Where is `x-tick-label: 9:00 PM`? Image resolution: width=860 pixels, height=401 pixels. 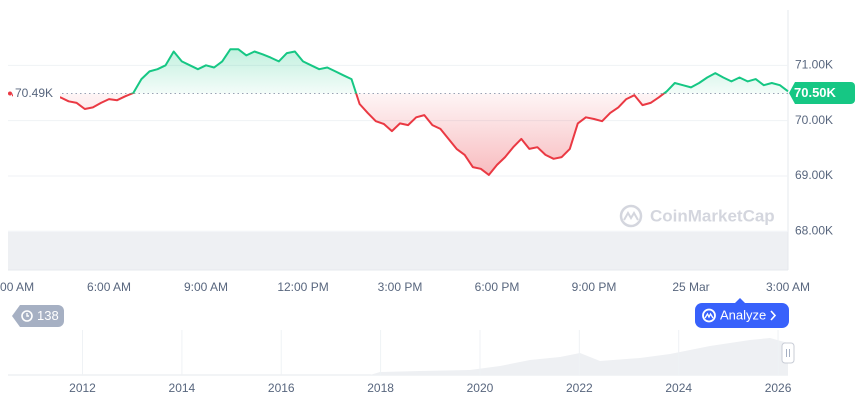 x-tick-label: 9:00 PM is located at coordinates (594, 287).